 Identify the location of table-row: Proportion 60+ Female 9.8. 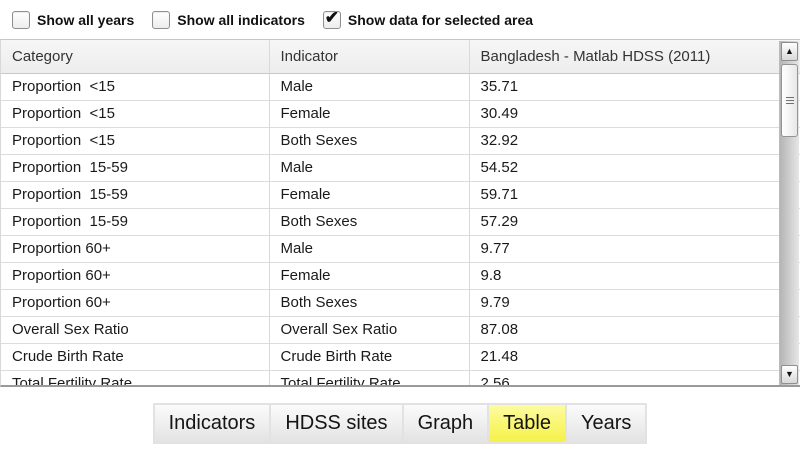
(400, 276).